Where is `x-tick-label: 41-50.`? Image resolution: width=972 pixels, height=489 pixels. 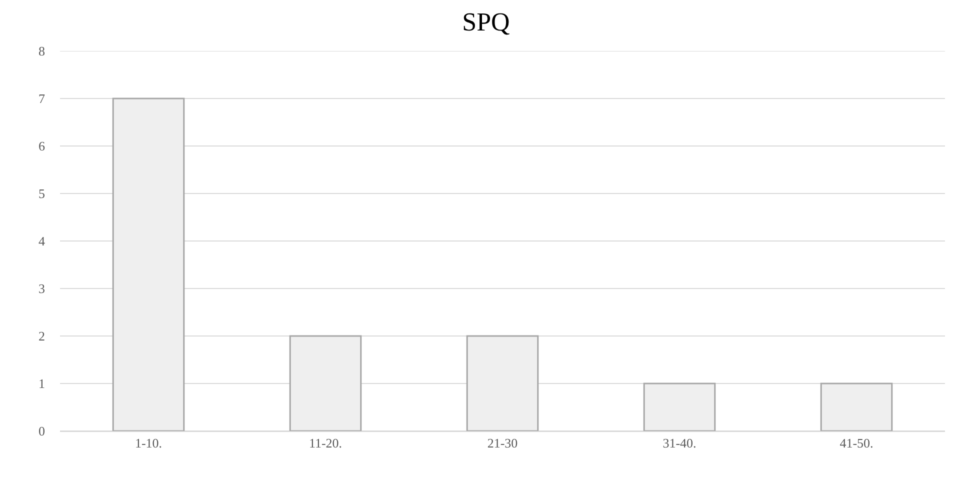
x-tick-label: 41-50. is located at coordinates (857, 443).